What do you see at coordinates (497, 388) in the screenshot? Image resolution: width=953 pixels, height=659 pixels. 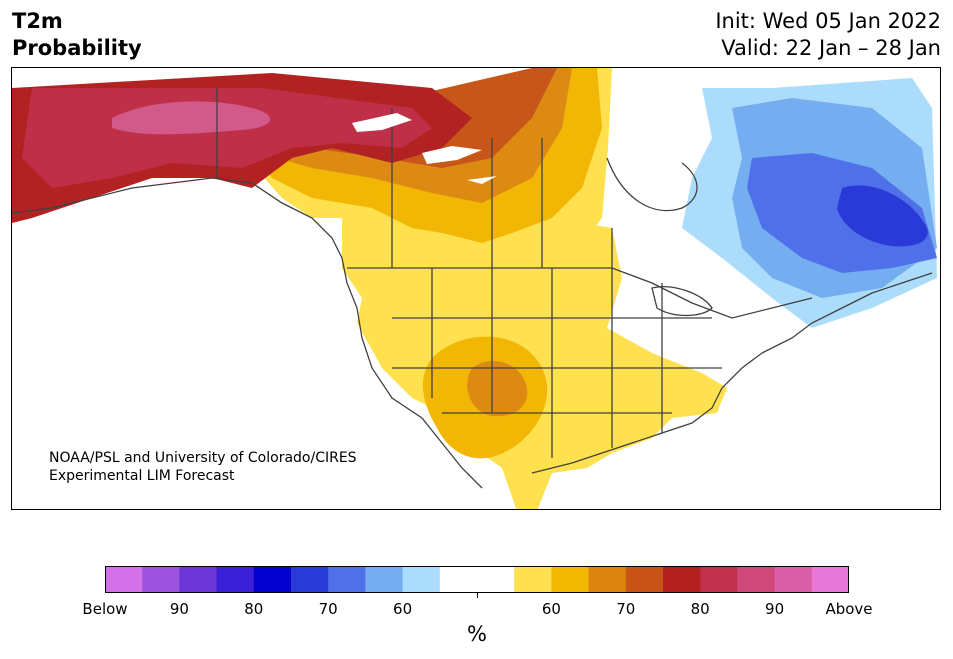 I see `shade-above-65-southwest` at bounding box center [497, 388].